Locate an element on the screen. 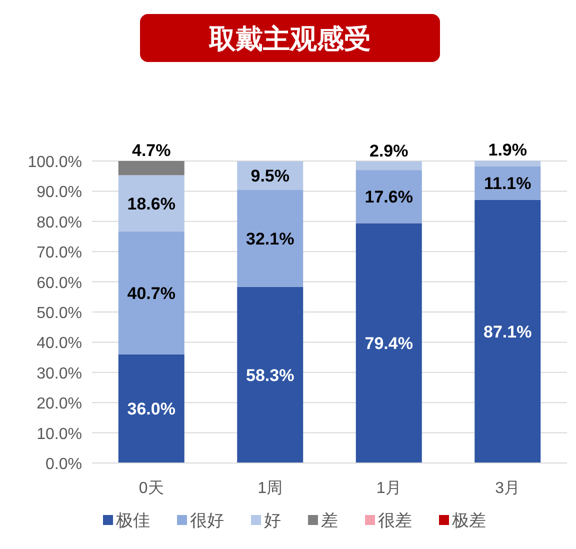 The image size is (576, 549). data-label: 9.5% is located at coordinates (270, 176).